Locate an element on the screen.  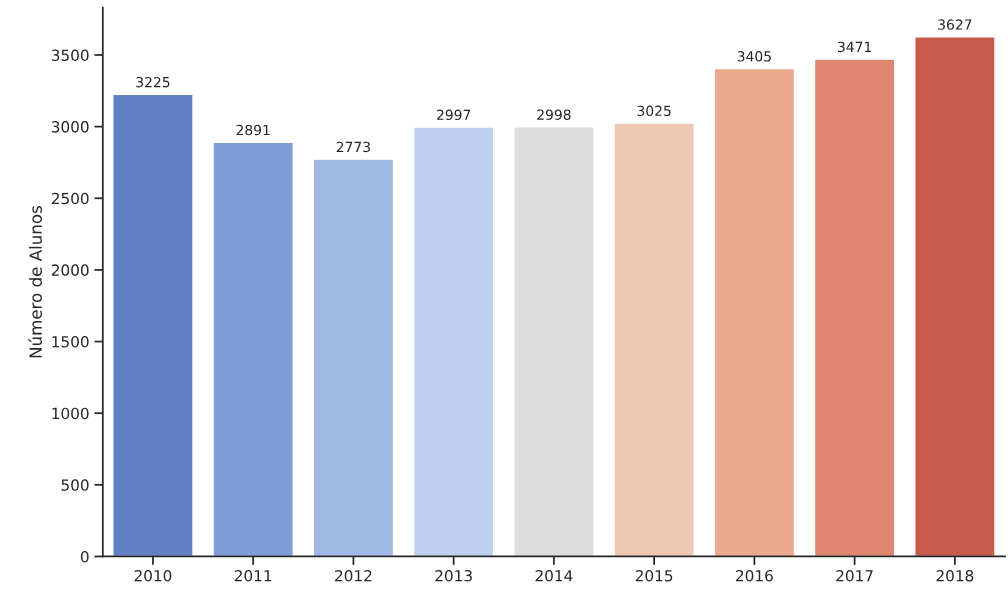
y-tick-label: 3000 is located at coordinates (70, 127).